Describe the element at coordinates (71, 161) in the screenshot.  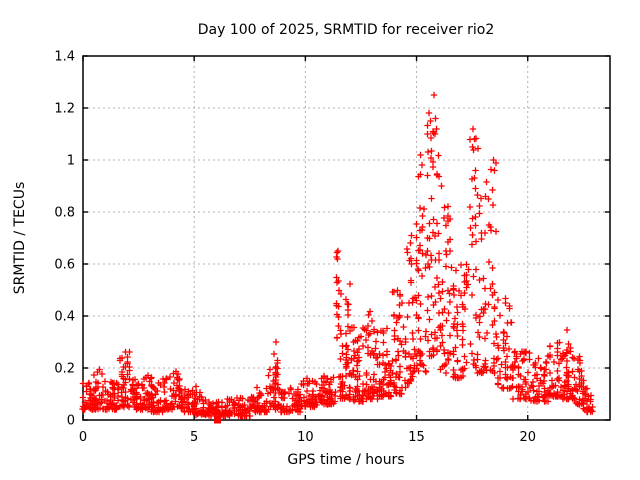
I see `y-tick-label: 1` at that location.